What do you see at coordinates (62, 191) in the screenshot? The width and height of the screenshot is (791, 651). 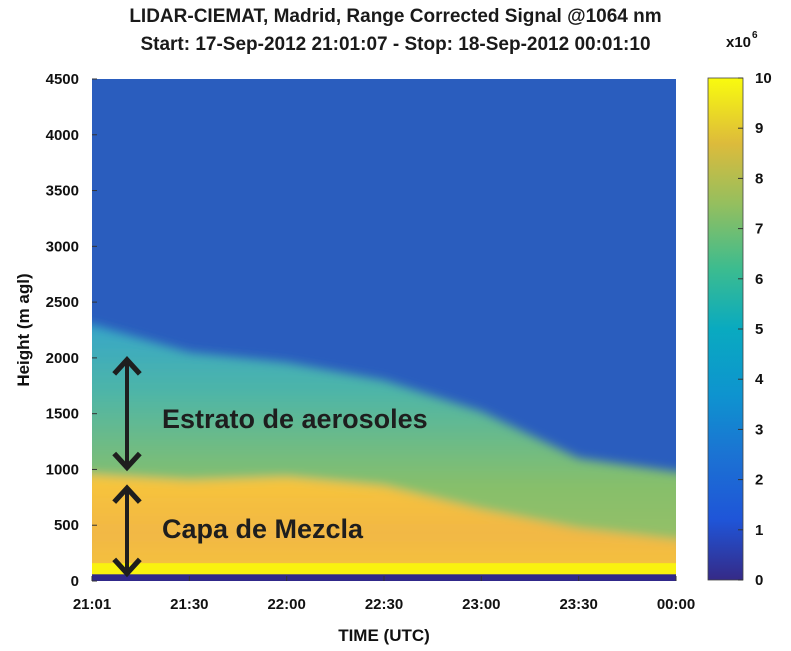 I see `y-tick-label: 3500` at bounding box center [62, 191].